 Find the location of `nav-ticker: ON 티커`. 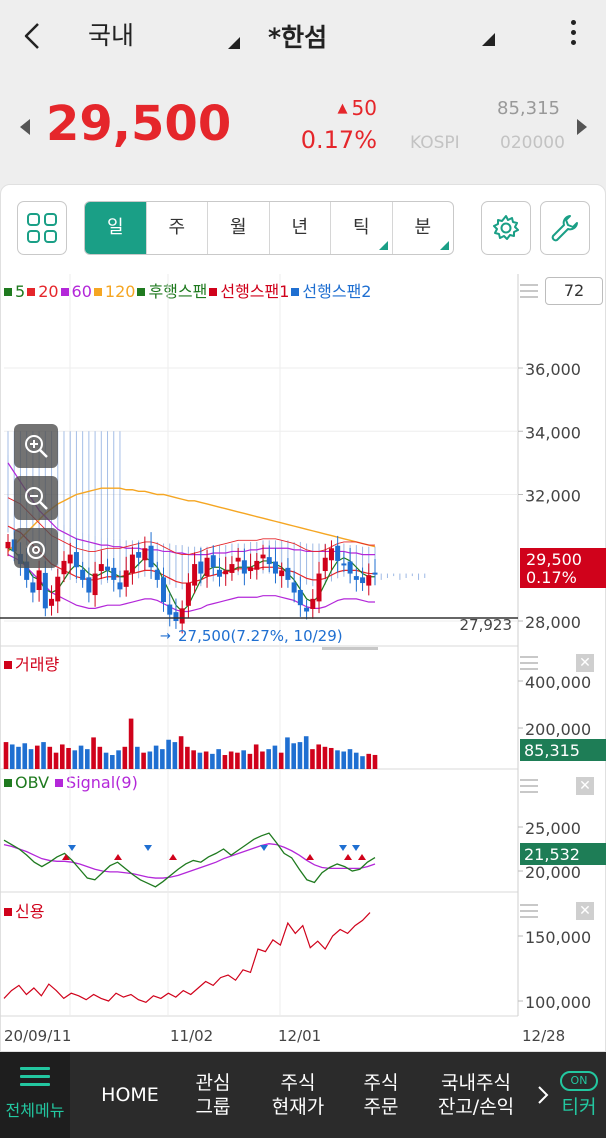

nav-ticker: ON 티커 is located at coordinates (579, 1095).